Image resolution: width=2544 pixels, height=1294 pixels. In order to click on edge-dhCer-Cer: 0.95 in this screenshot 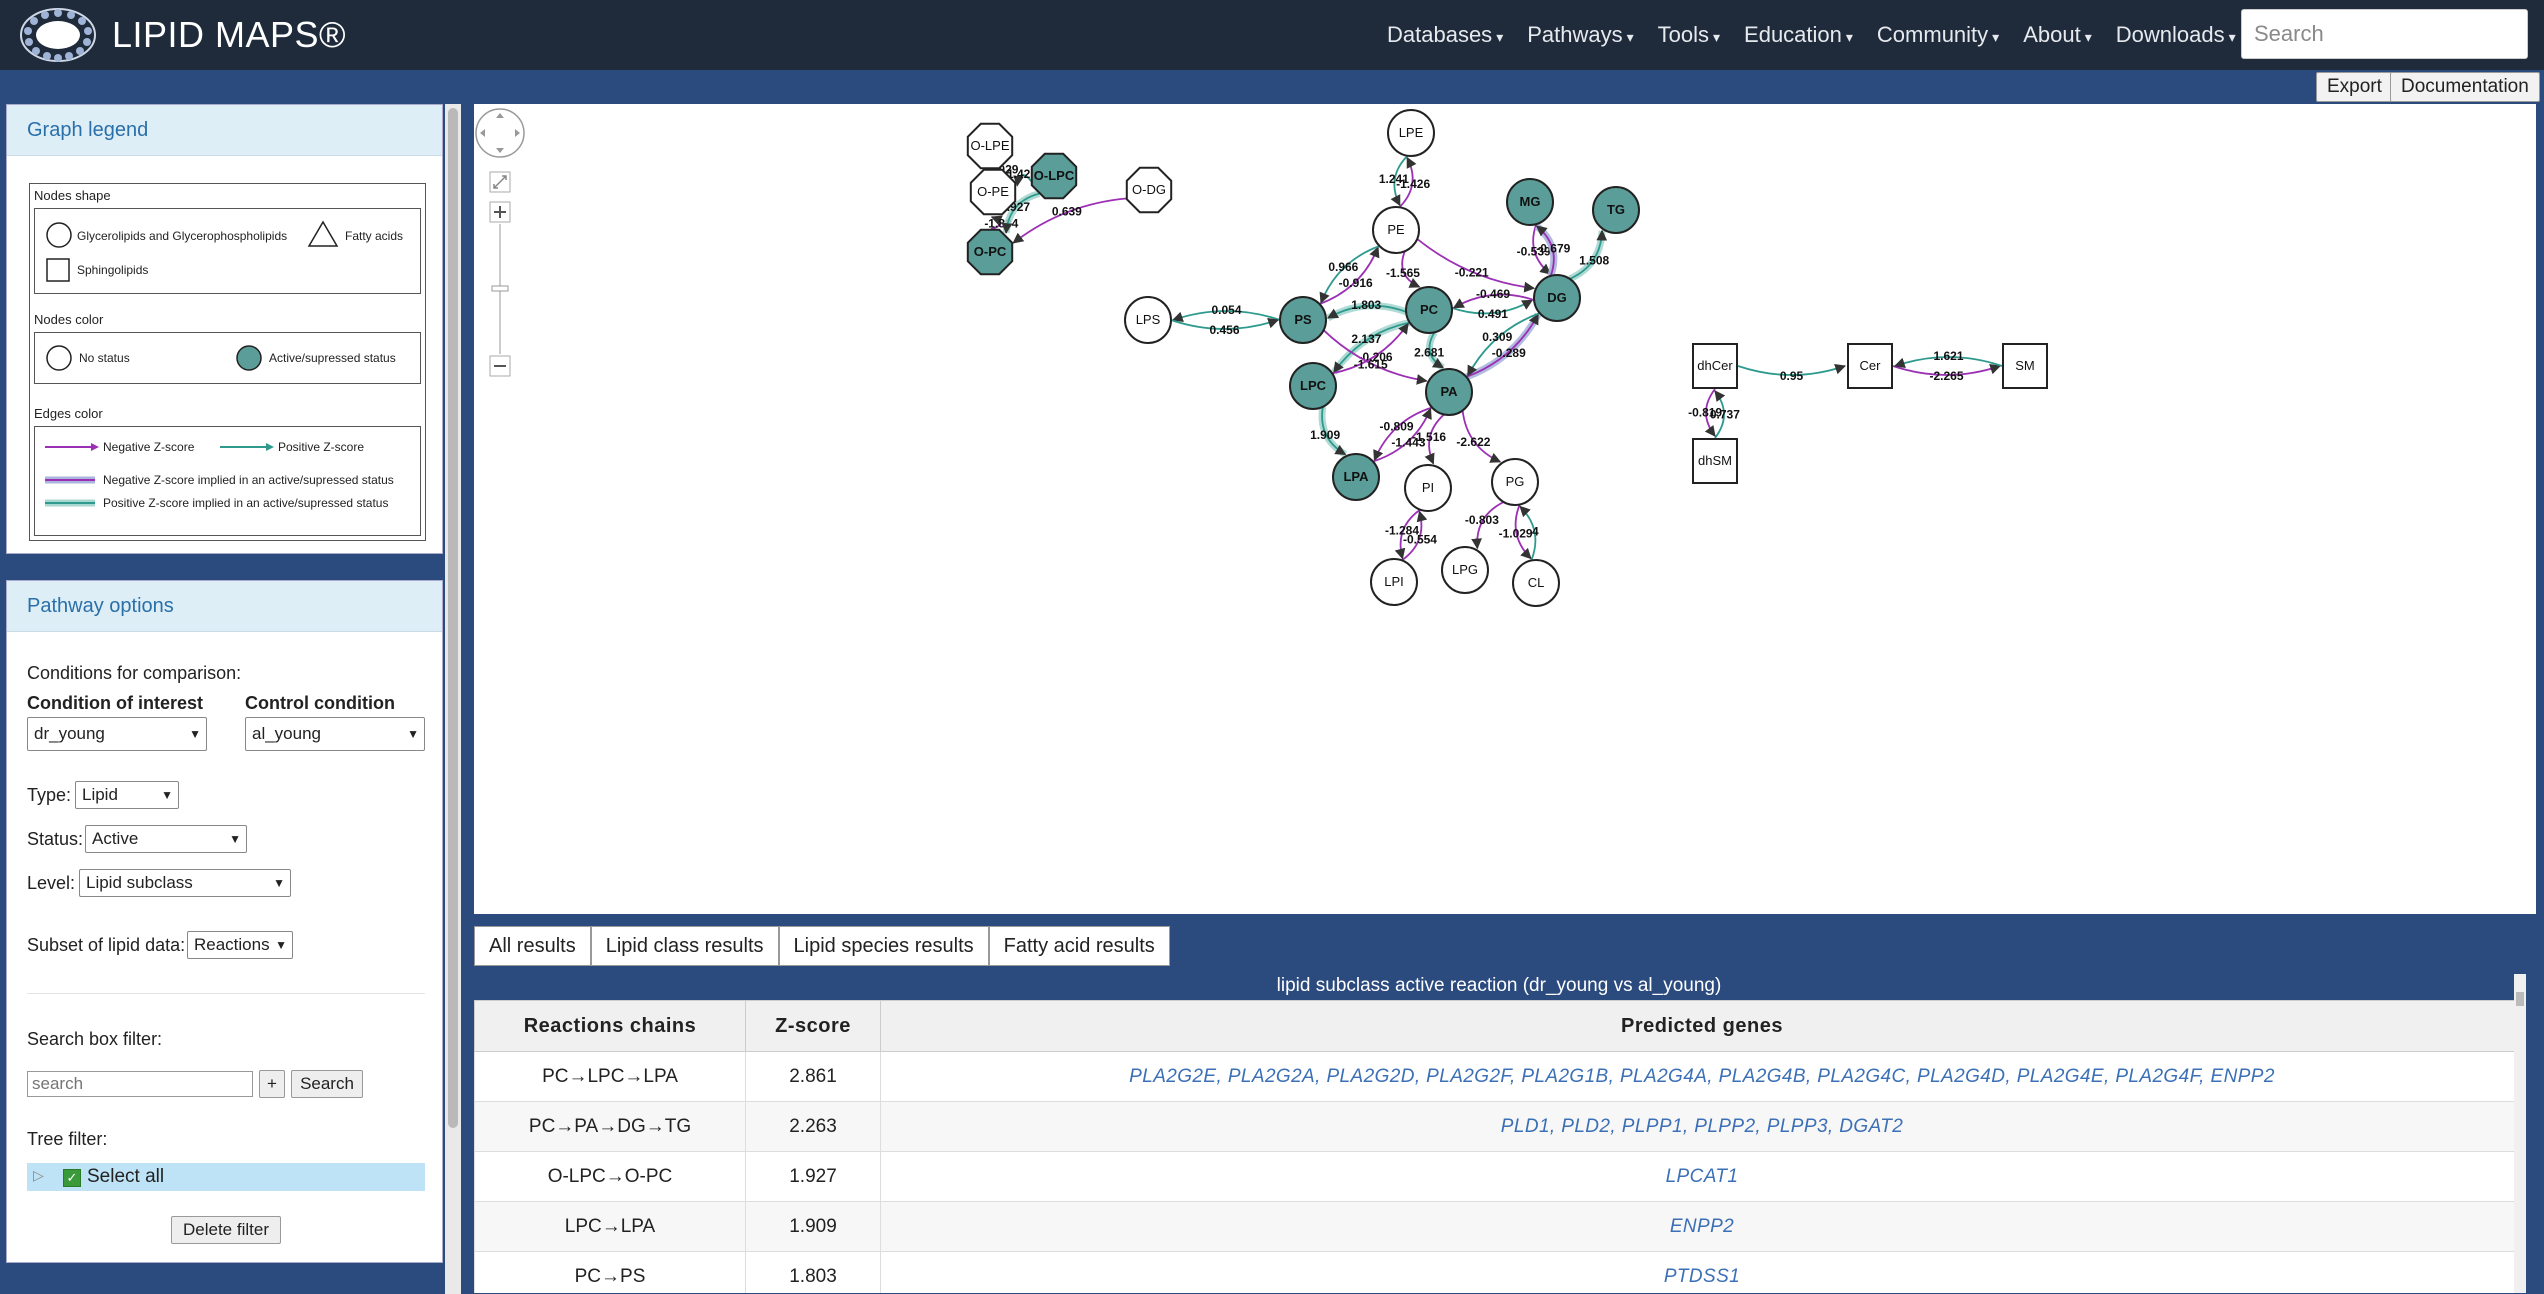, I will do `click(1792, 373)`.